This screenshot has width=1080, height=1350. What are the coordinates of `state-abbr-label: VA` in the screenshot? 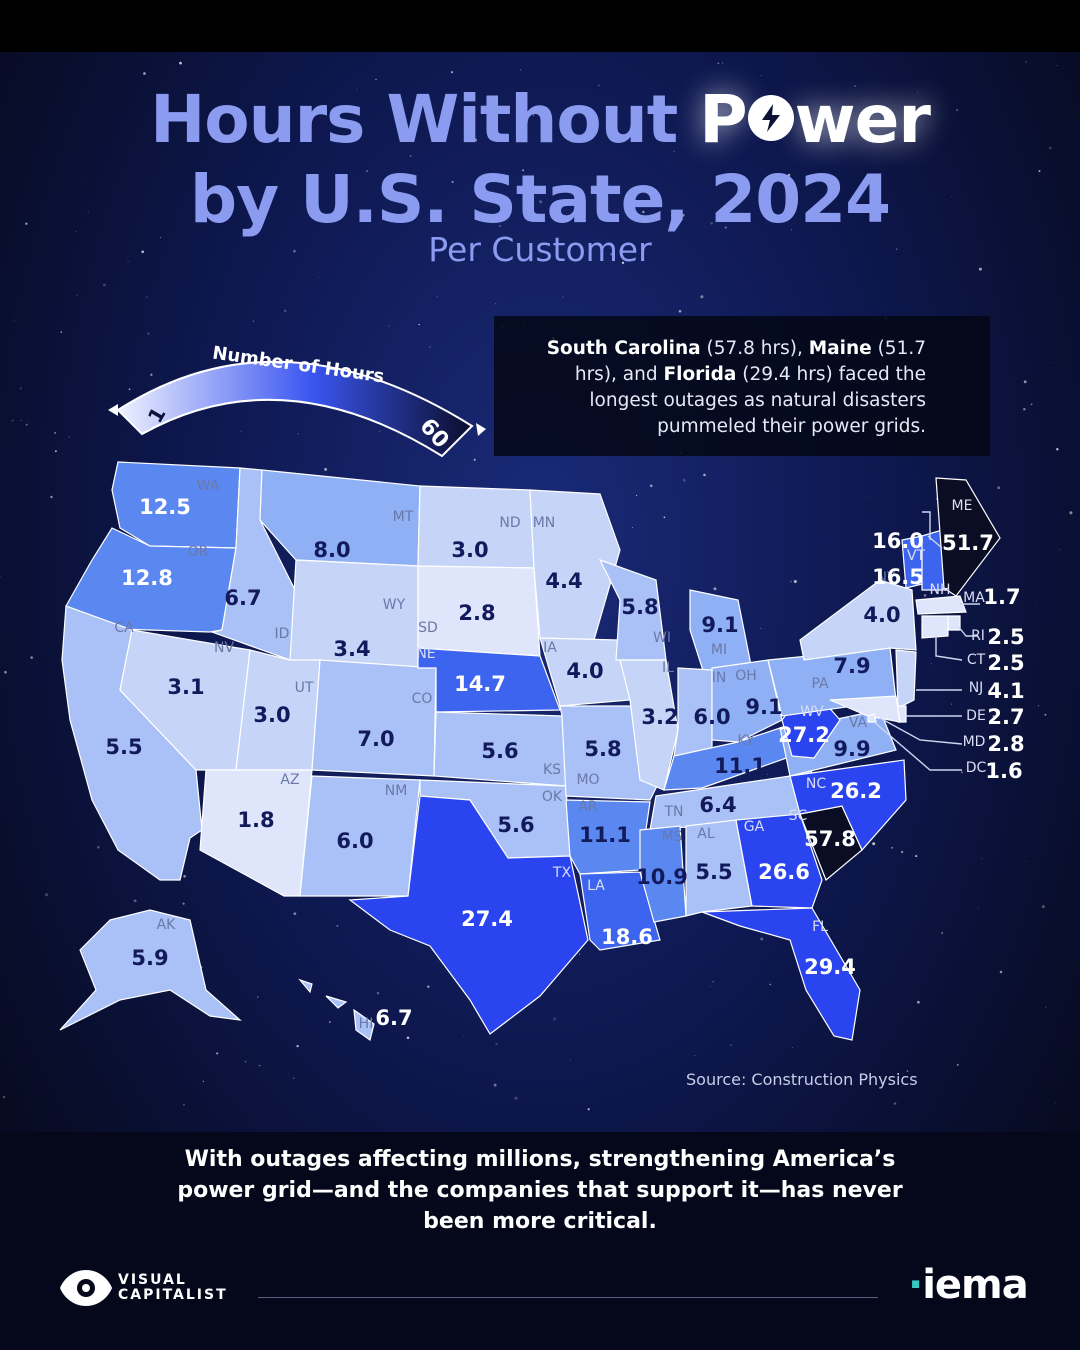 It's located at (858, 723).